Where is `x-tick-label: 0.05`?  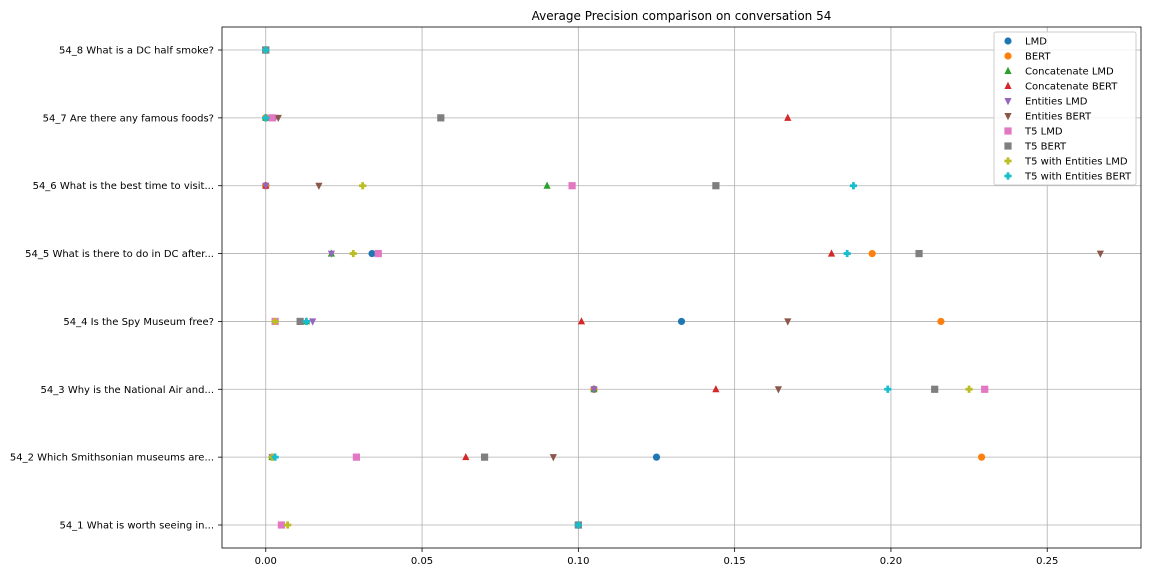 x-tick-label: 0.05 is located at coordinates (422, 561).